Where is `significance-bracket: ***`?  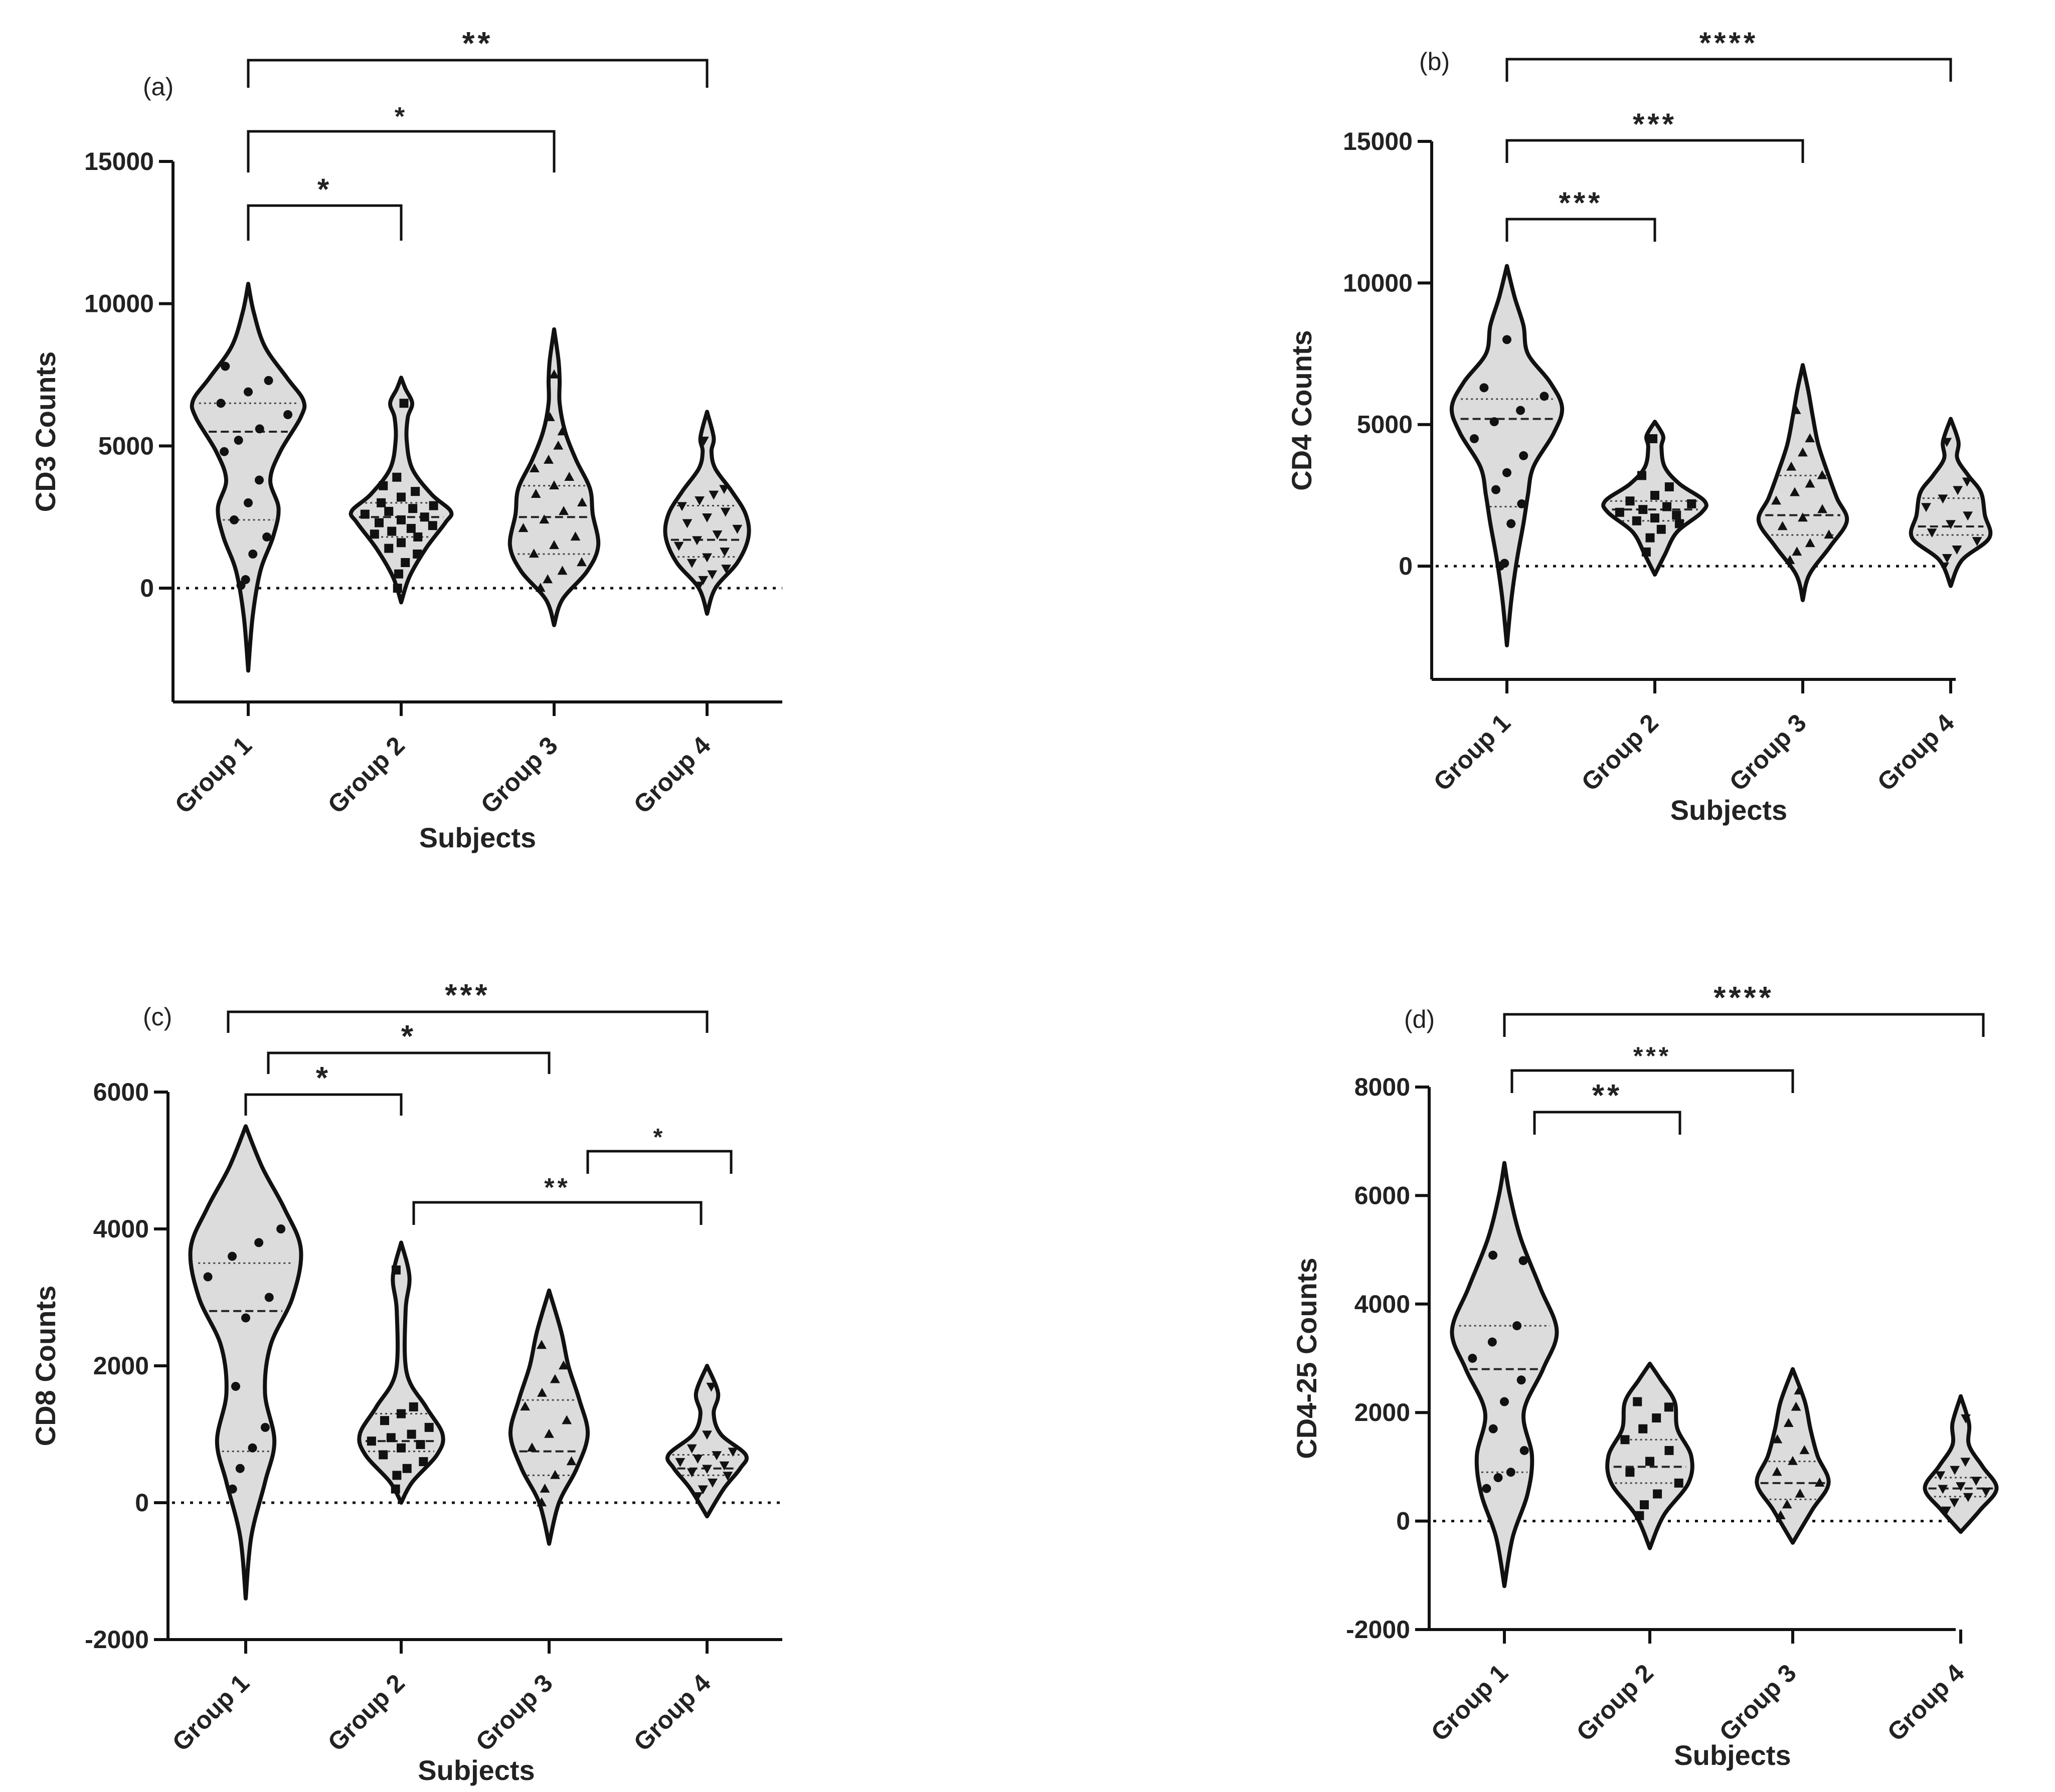 significance-bracket: *** is located at coordinates (1652, 1067).